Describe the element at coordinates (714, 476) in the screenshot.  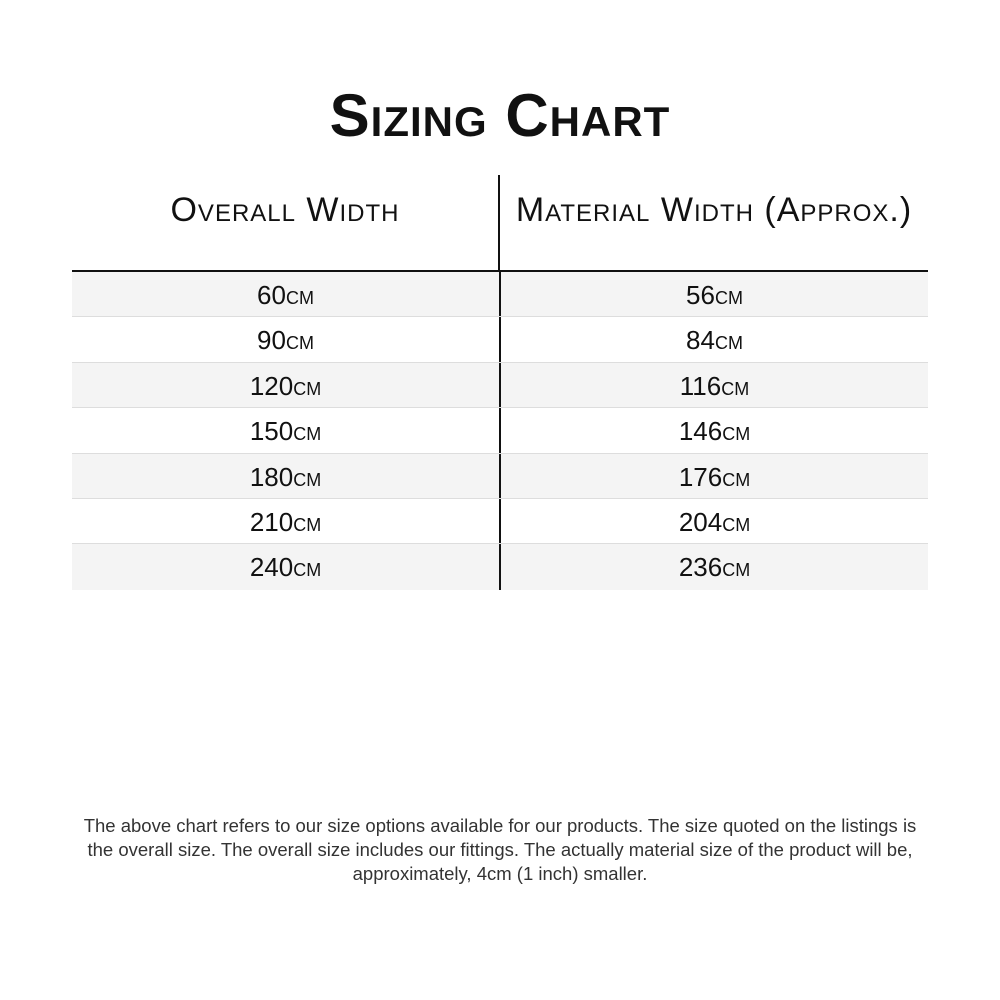
I see `material-width-cell: 176cm` at that location.